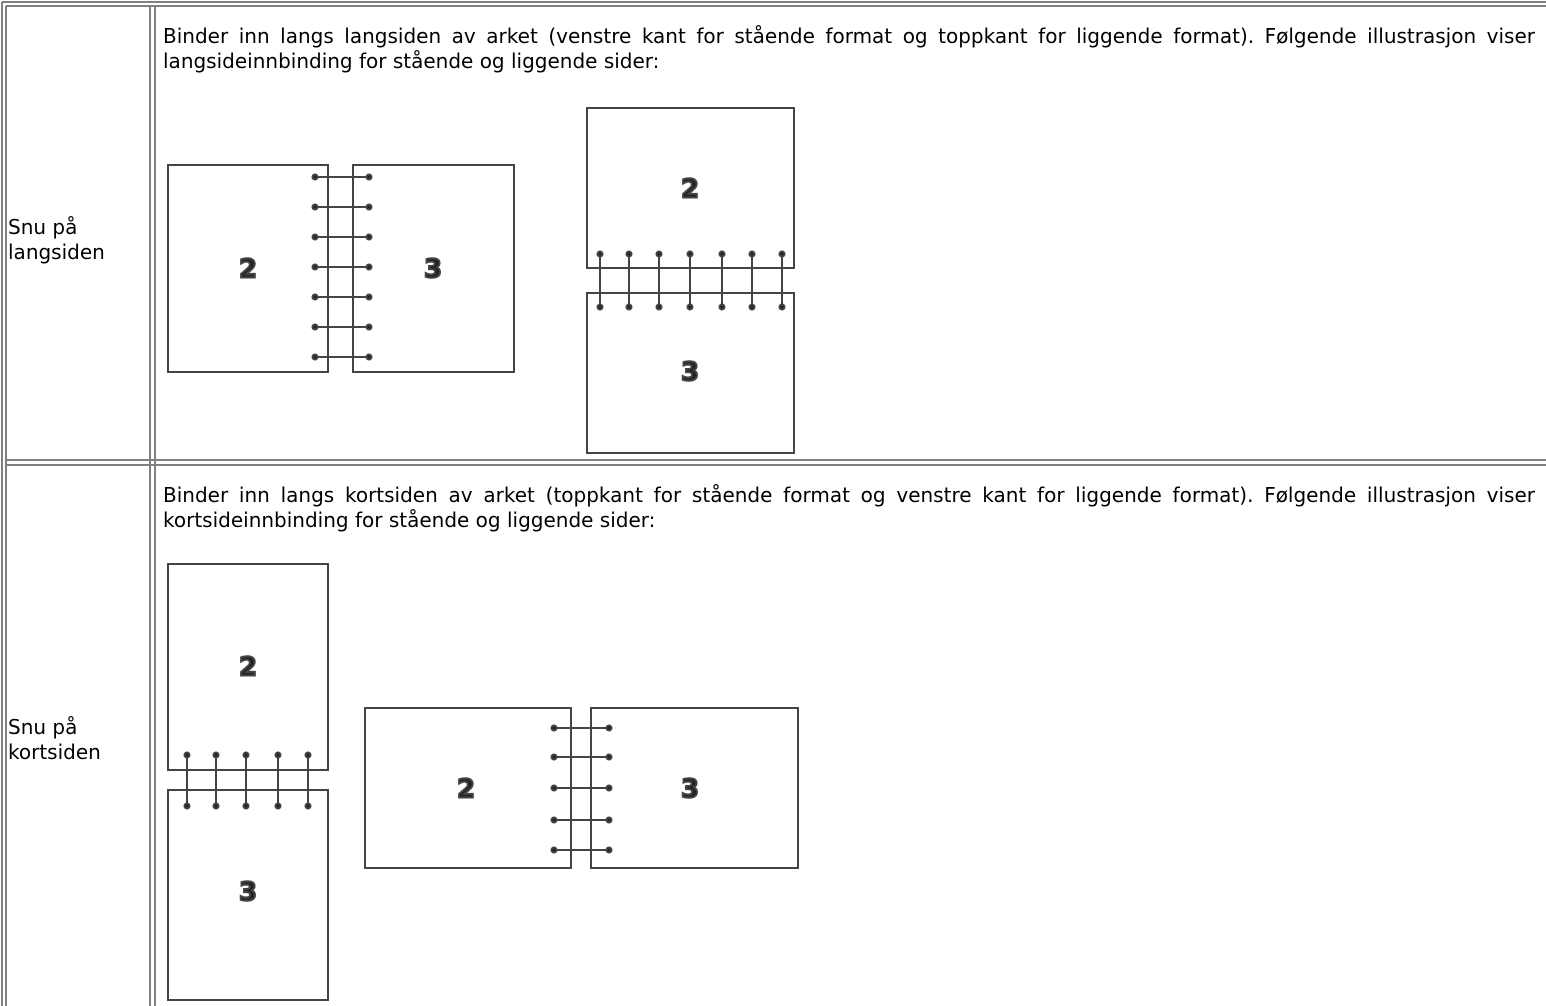 The width and height of the screenshot is (1546, 1006). Describe the element at coordinates (56, 239) in the screenshot. I see `row-label: Snu på langsiden` at that location.